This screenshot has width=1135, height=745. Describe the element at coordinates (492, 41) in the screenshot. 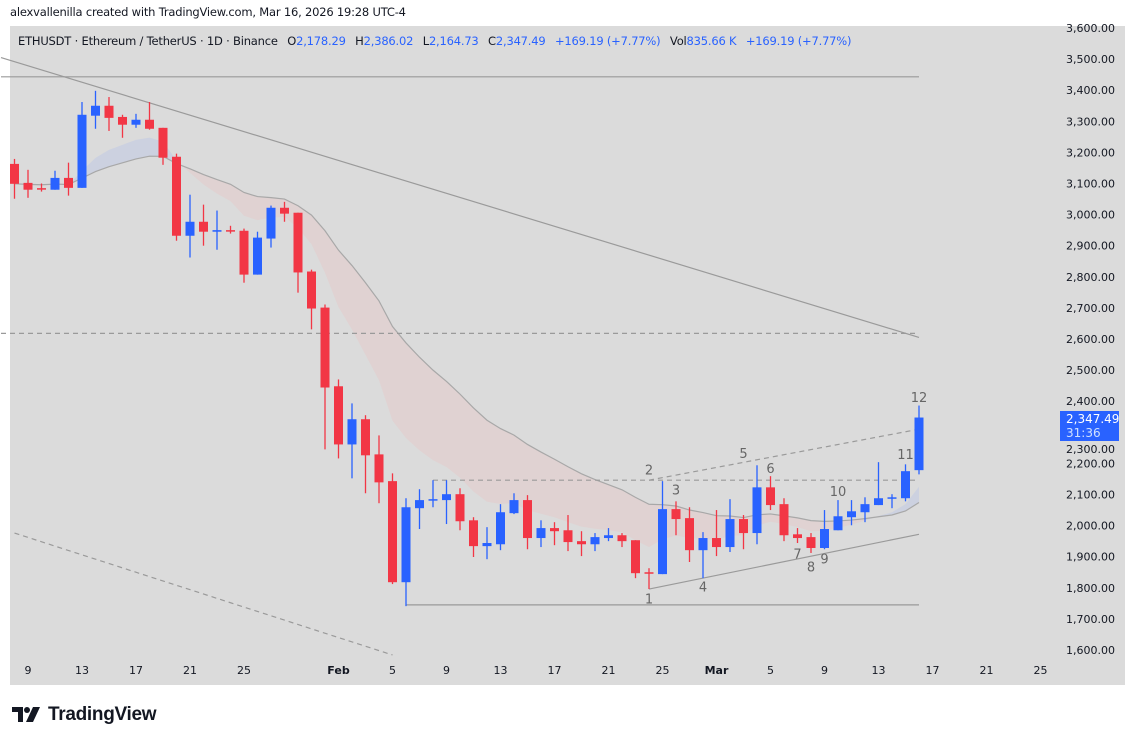

I see `close-label: C` at that location.